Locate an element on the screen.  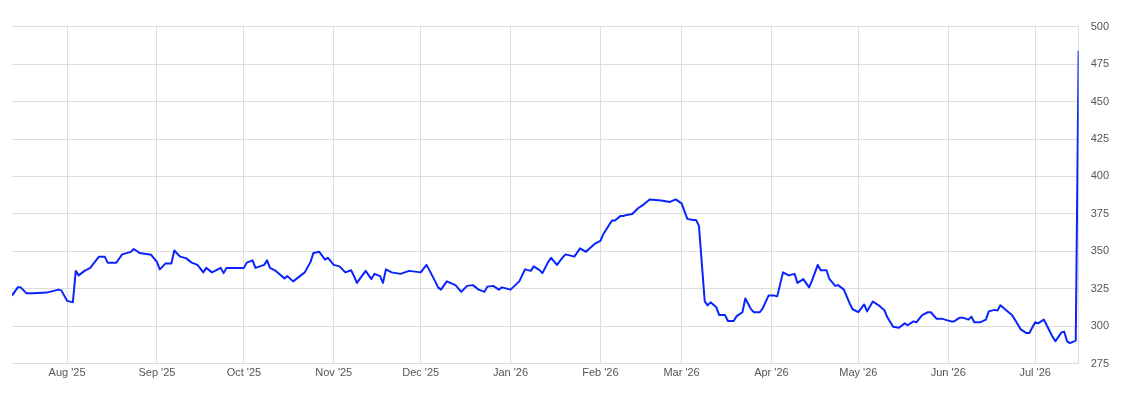
y-tick-label: 400 is located at coordinates (1100, 175).